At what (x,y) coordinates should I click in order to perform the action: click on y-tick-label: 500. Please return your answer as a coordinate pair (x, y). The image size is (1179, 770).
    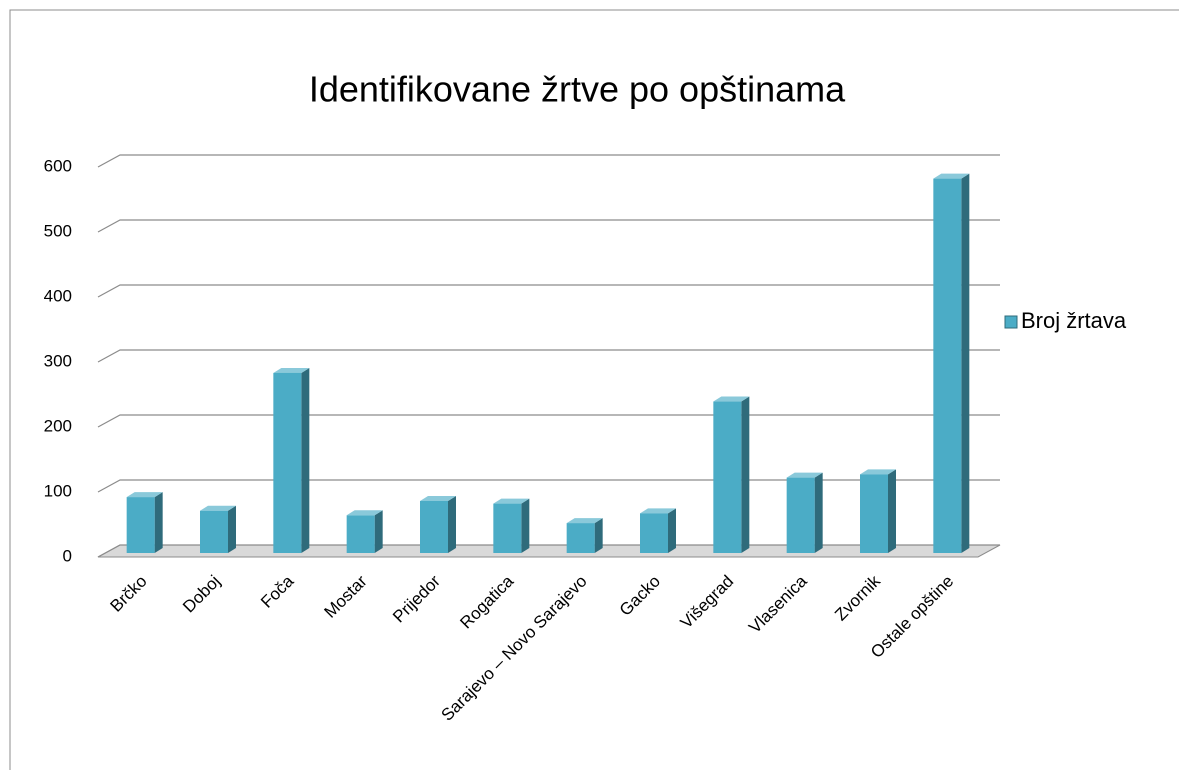
    Looking at the image, I should click on (58, 230).